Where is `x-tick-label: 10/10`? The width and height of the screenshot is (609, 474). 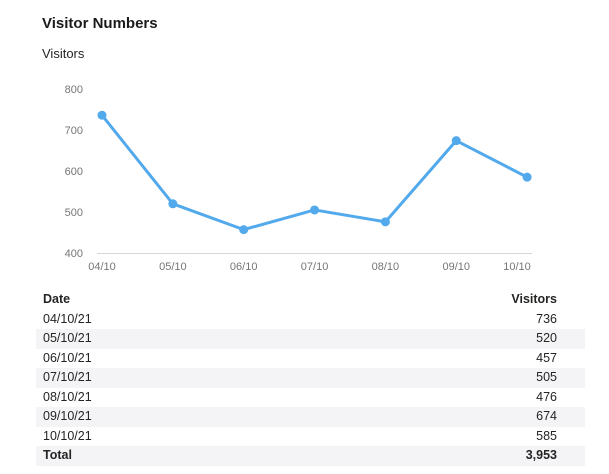
x-tick-label: 10/10 is located at coordinates (517, 267).